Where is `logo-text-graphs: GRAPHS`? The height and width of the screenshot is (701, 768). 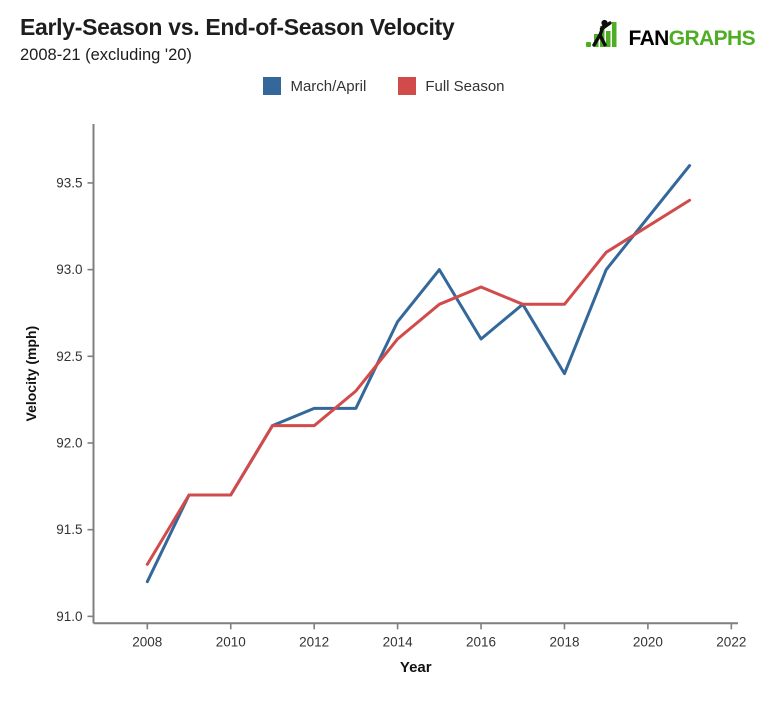 logo-text-graphs: GRAPHS is located at coordinates (712, 38).